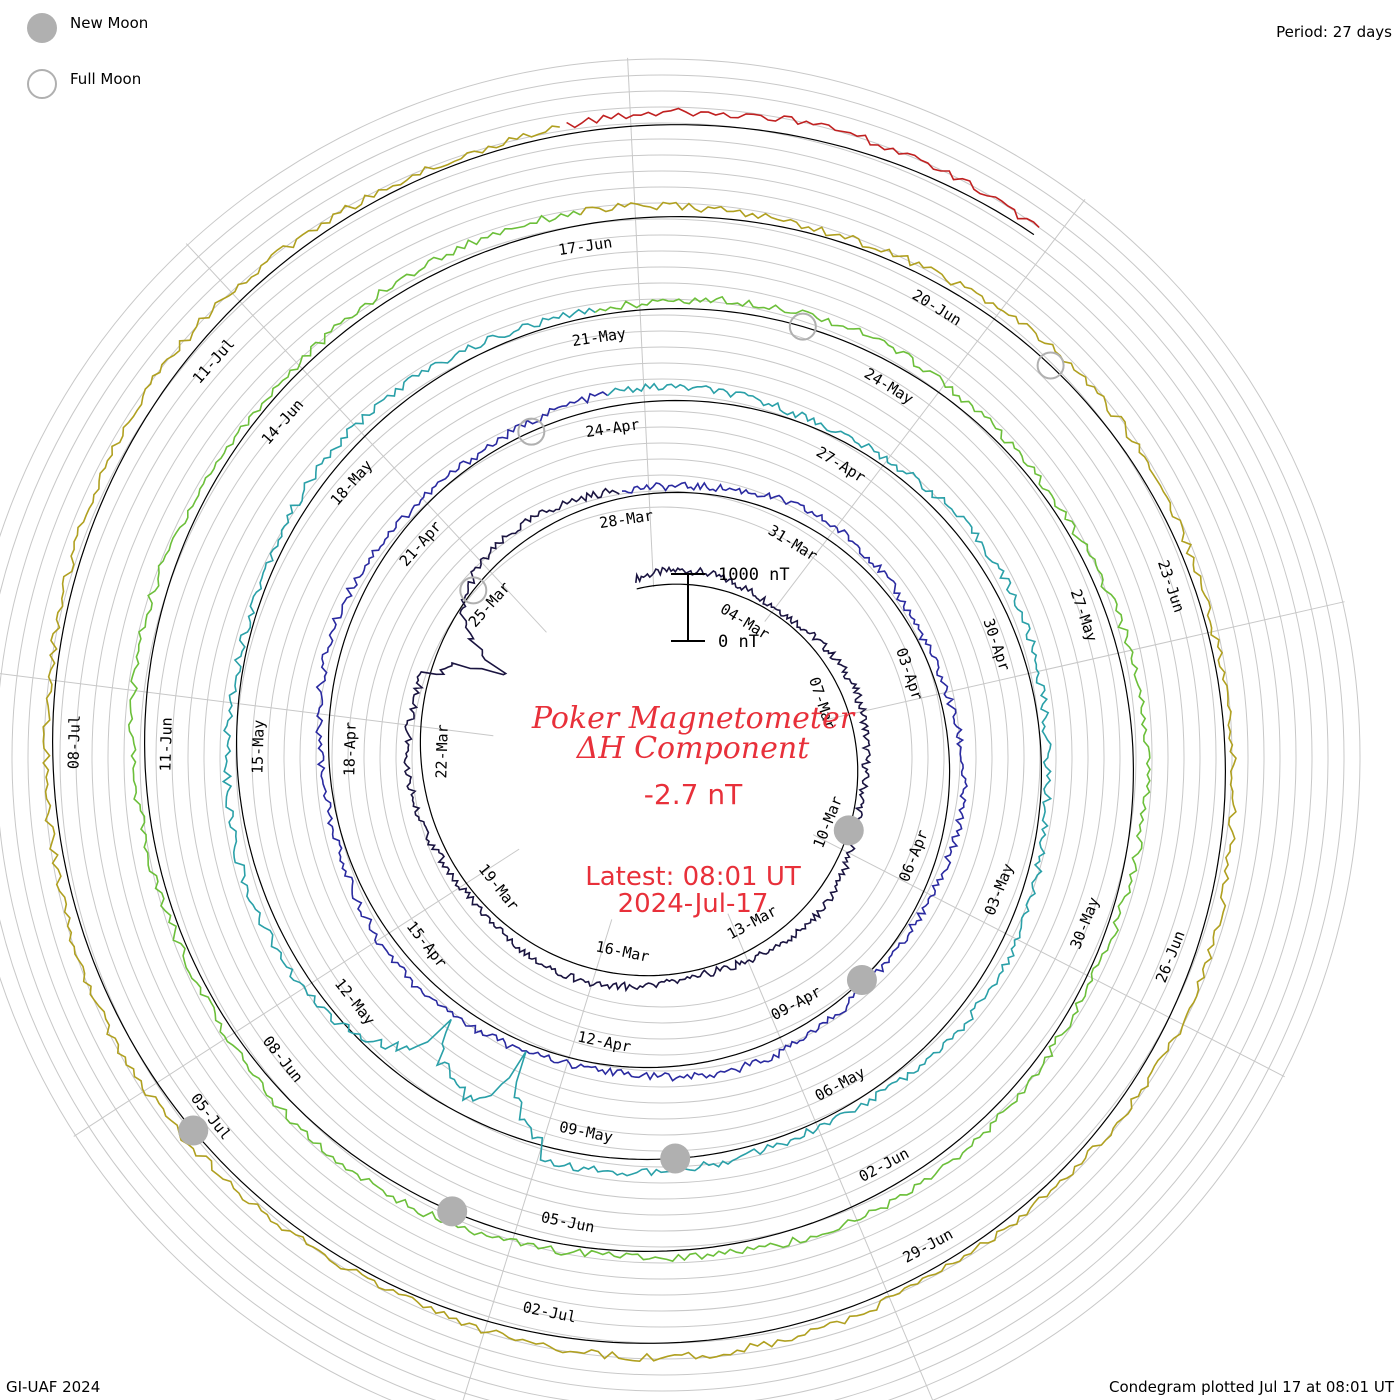 Image resolution: width=1400 pixels, height=1400 pixels. I want to click on chart-title-line2: ΔH Component, so click(693, 748).